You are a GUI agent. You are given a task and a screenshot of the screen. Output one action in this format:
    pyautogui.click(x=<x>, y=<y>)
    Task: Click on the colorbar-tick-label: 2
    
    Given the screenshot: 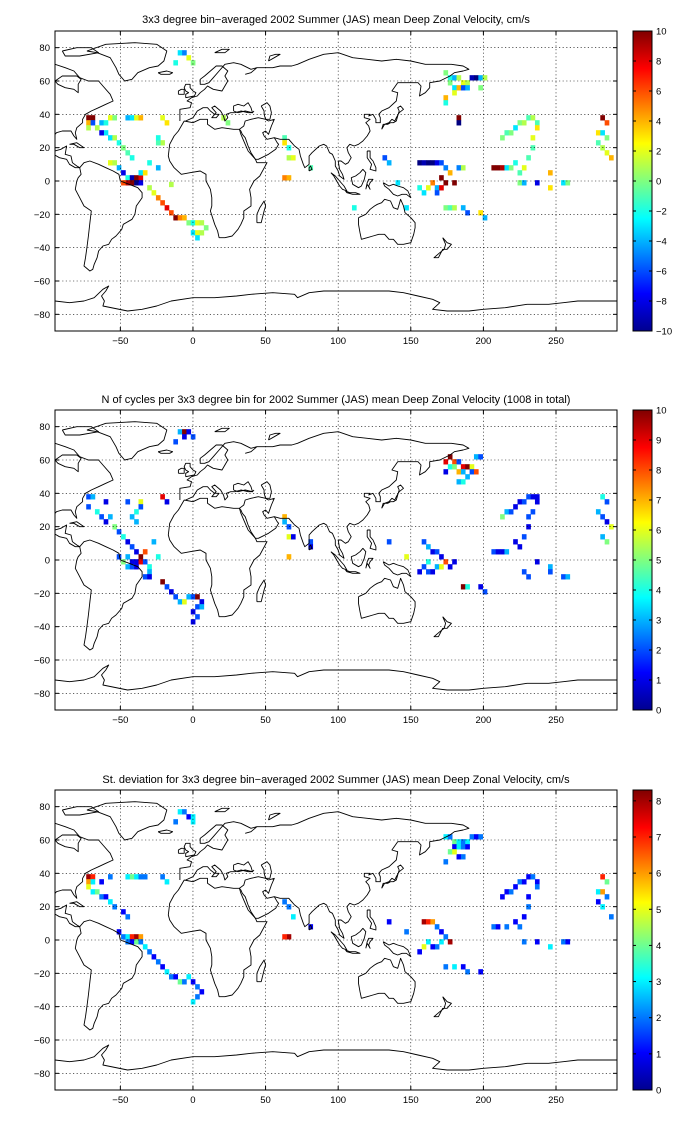 What is the action you would take?
    pyautogui.click(x=658, y=651)
    